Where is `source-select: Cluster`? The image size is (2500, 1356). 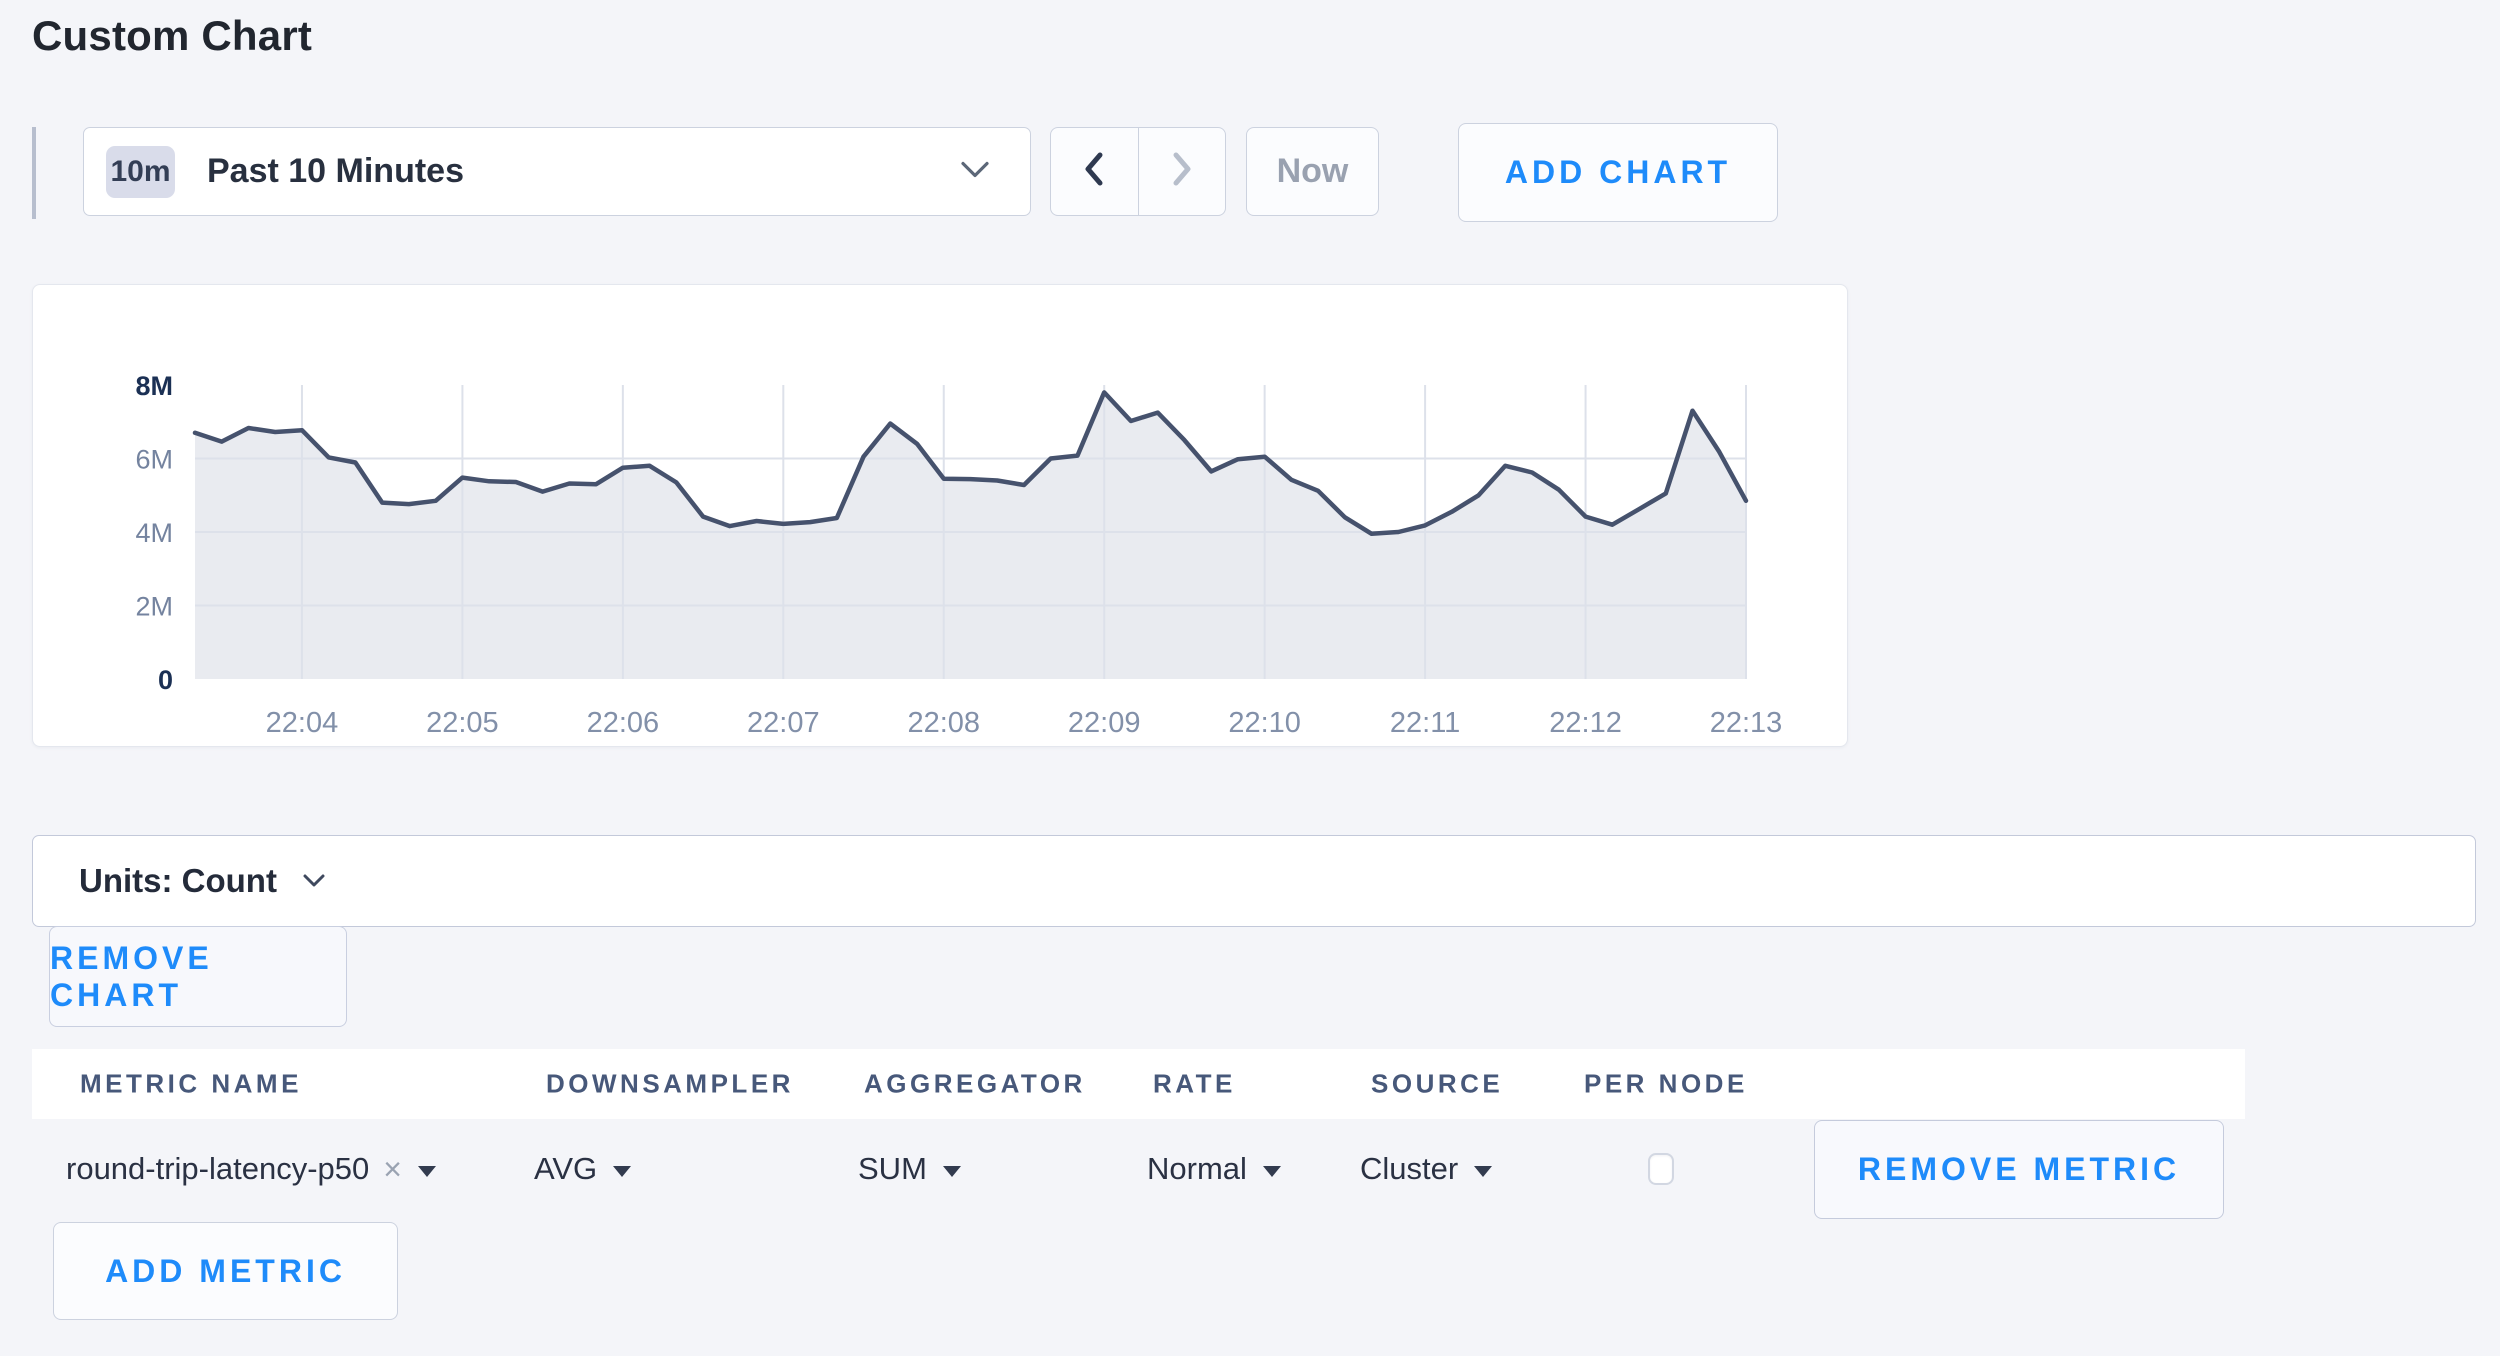 source-select: Cluster is located at coordinates (1426, 1169).